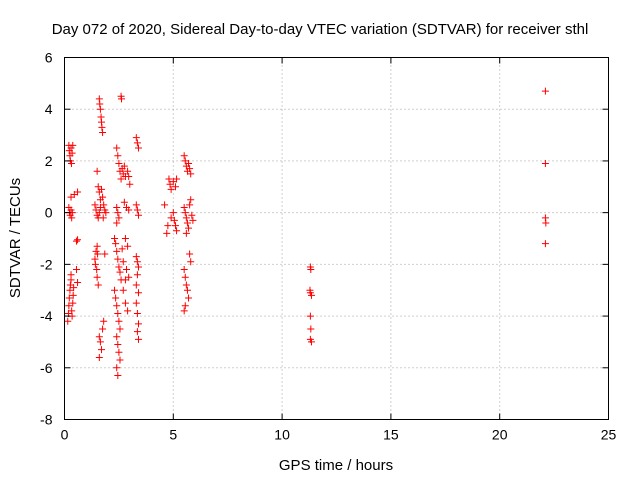  Describe the element at coordinates (500, 435) in the screenshot. I see `x-tick-label: 20` at that location.